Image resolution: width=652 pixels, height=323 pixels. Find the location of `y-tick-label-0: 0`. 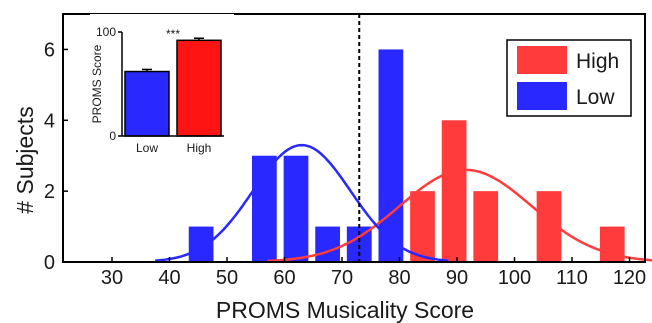

y-tick-label-0: 0 is located at coordinates (49, 263).